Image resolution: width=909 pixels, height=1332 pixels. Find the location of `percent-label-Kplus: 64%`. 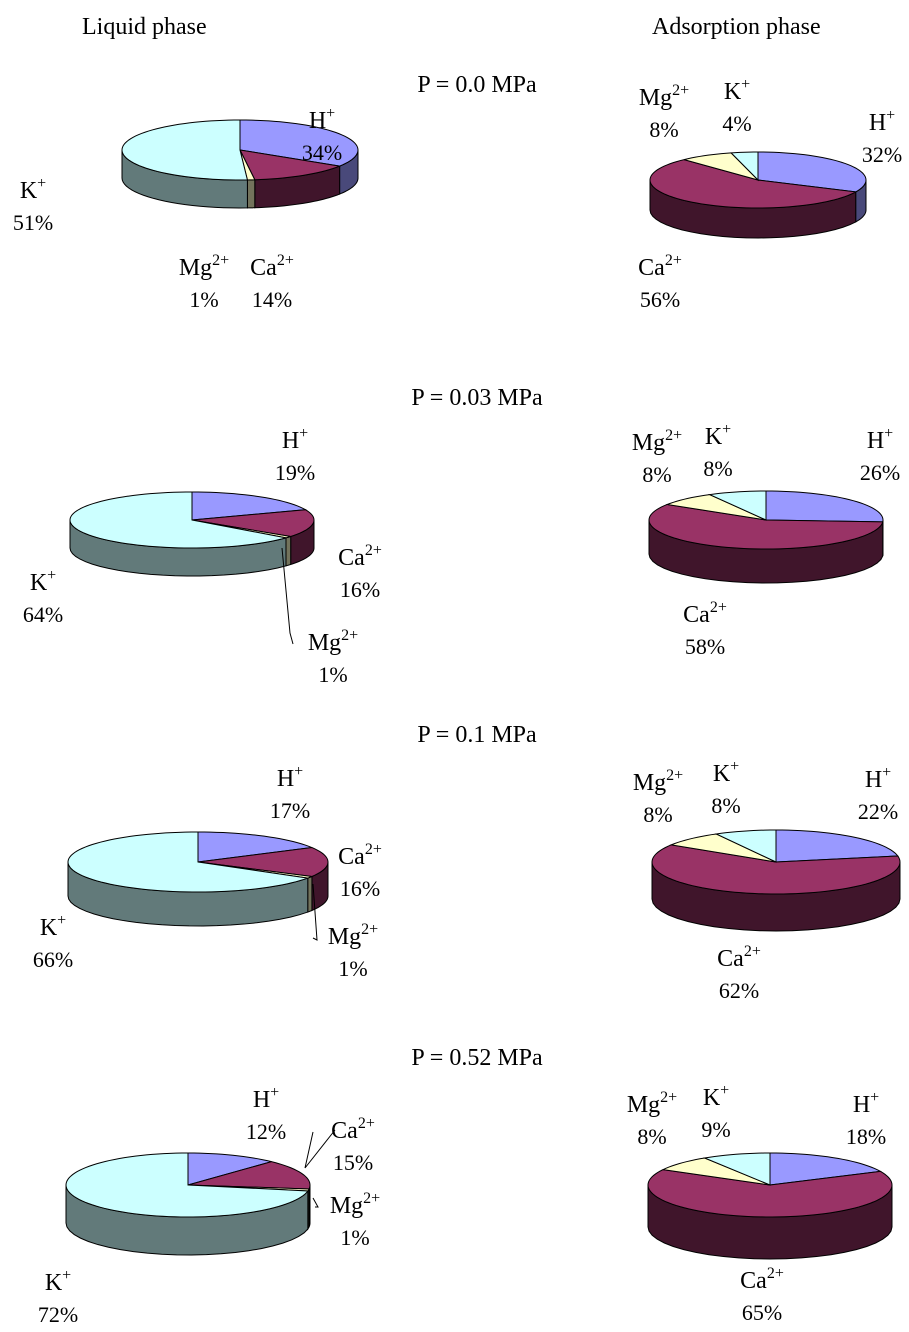

percent-label-Kplus: 64% is located at coordinates (43, 614).